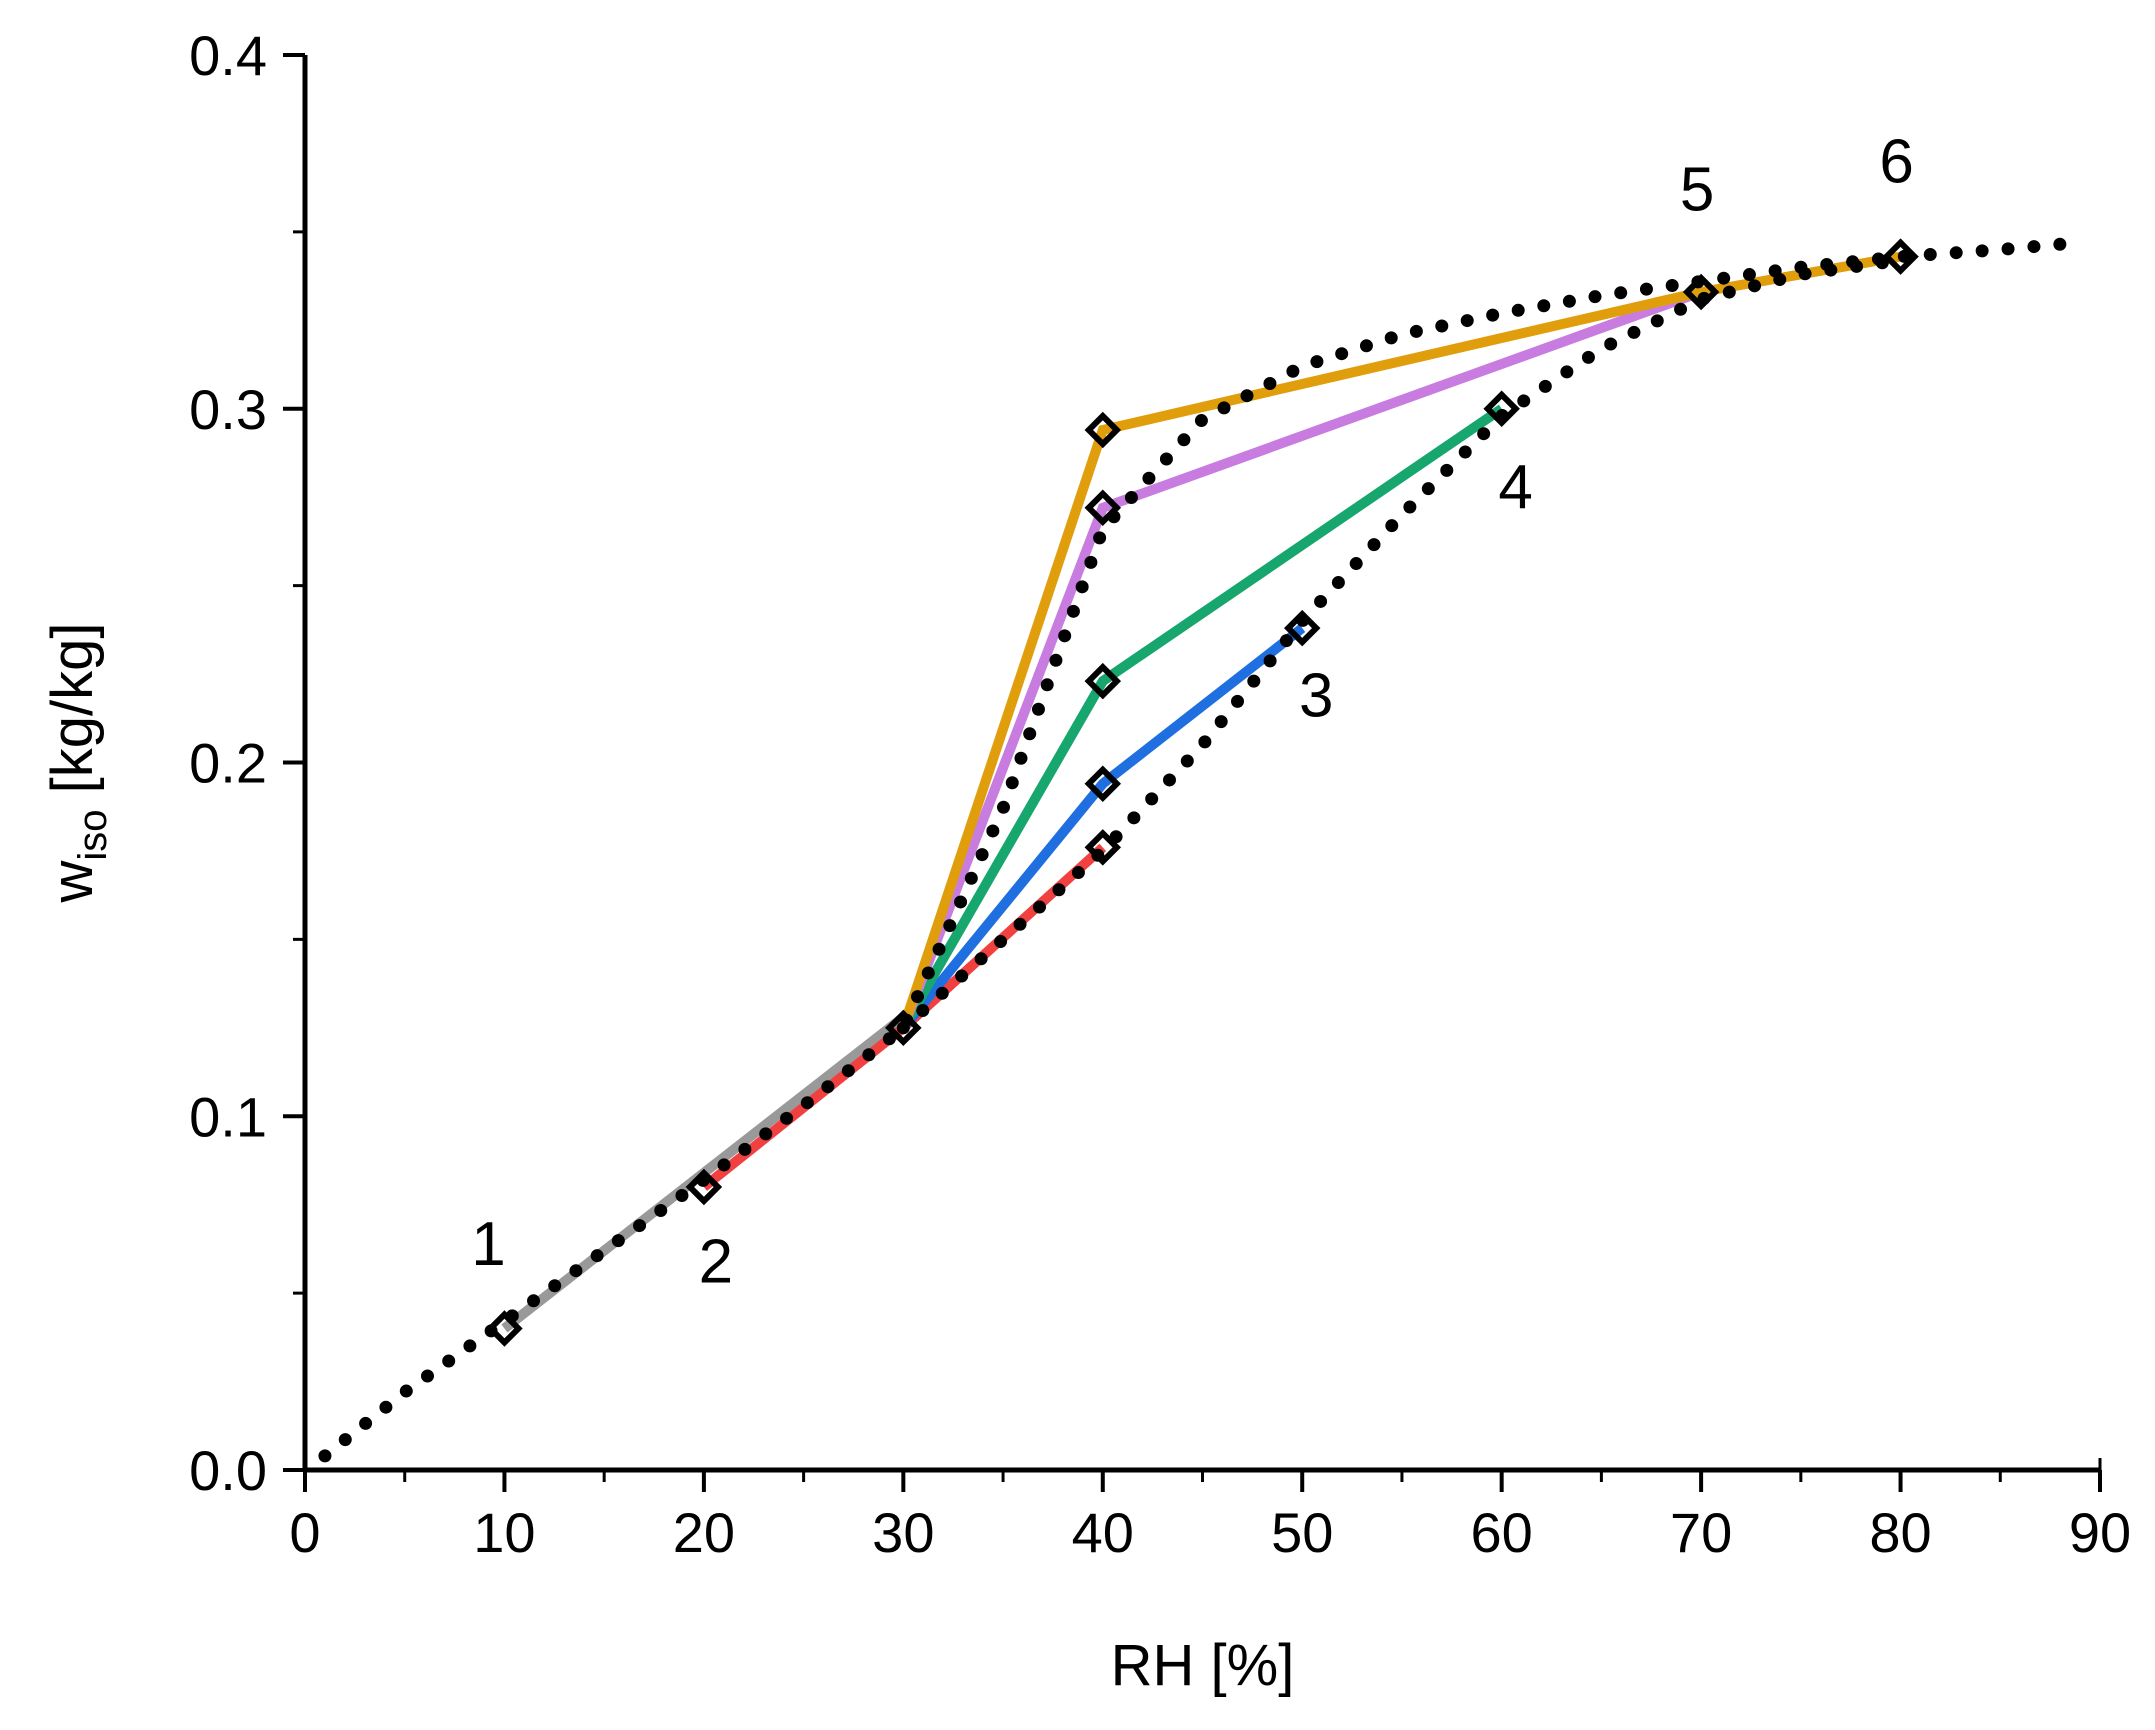 The height and width of the screenshot is (1730, 2155). I want to click on y-axis-title-unit: [kg/kg], so click(72, 715).